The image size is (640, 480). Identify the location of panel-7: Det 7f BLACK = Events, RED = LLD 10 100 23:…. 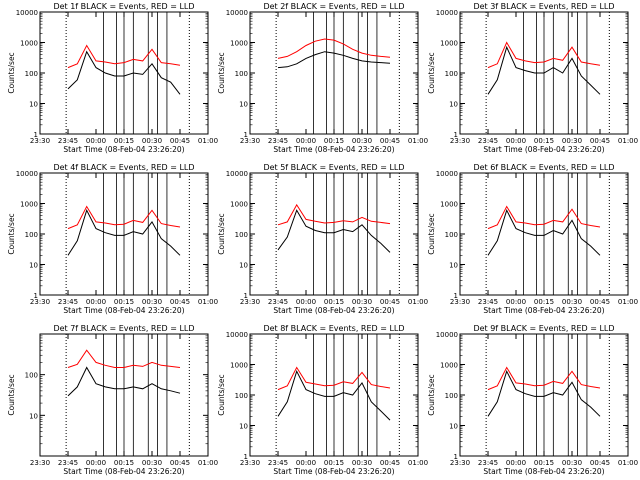
(112, 400).